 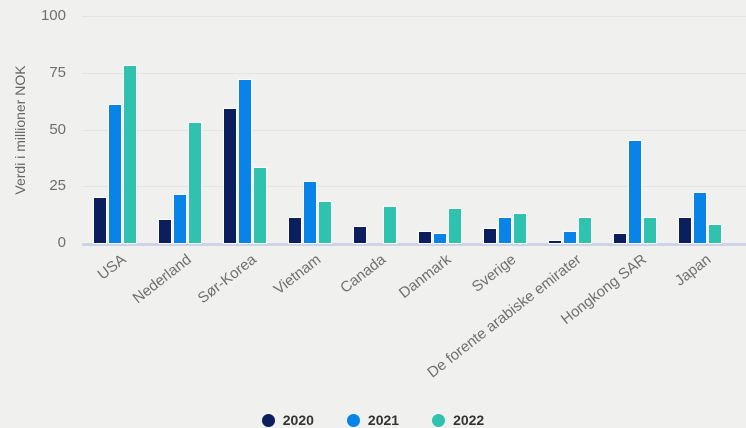 I want to click on bar-2022-Hongkong SAR, so click(x=650, y=230).